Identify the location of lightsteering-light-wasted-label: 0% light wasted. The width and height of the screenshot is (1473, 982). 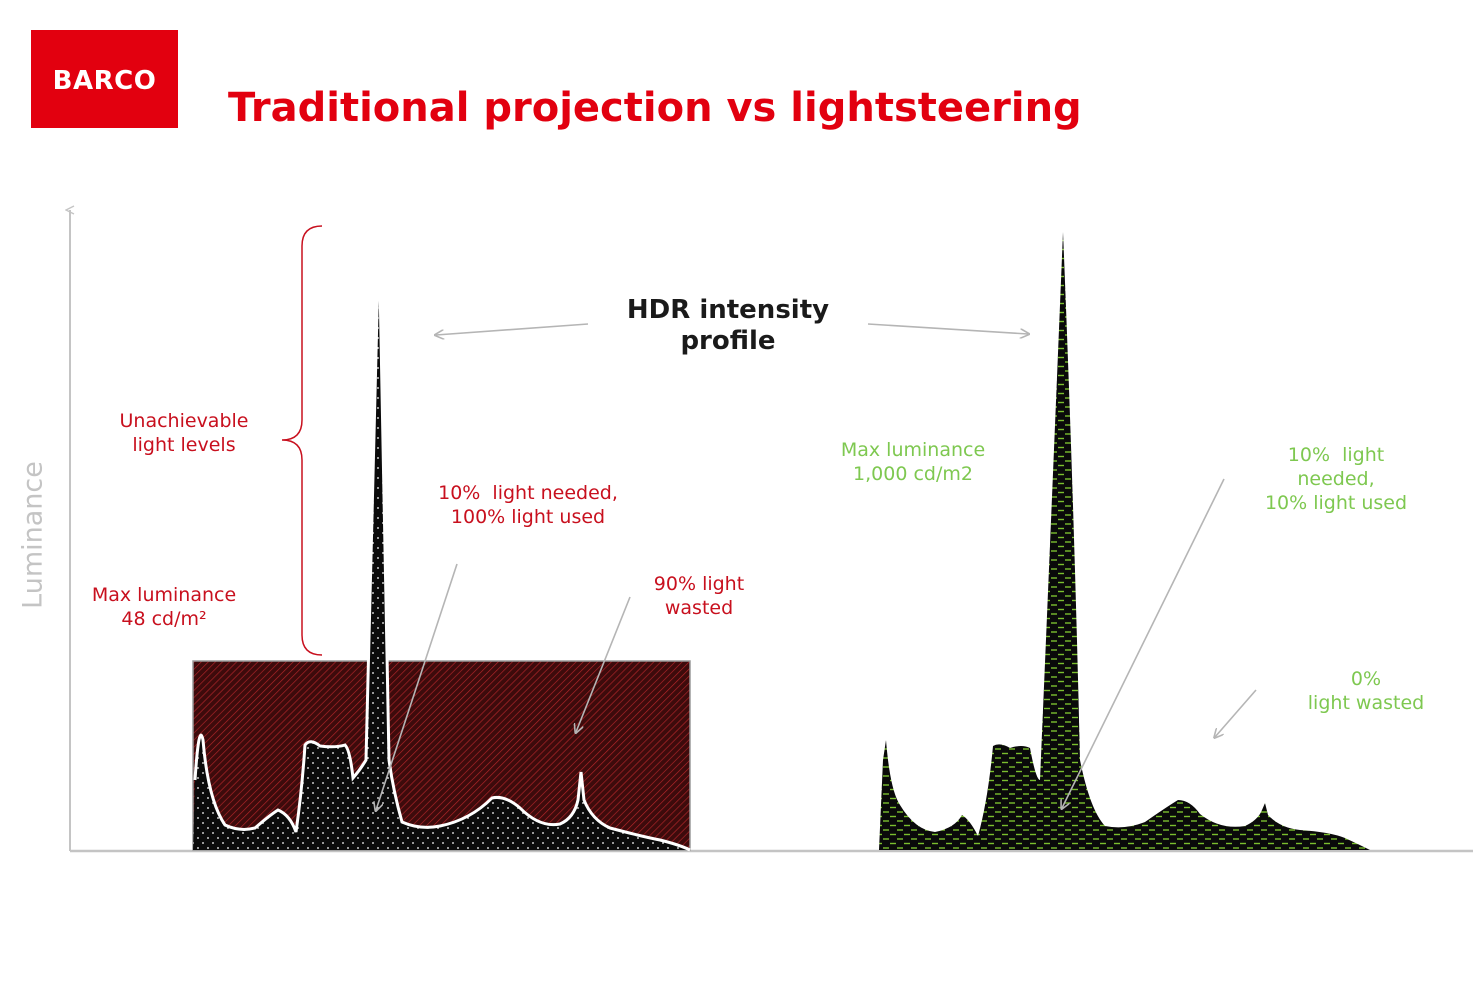
(1366, 691).